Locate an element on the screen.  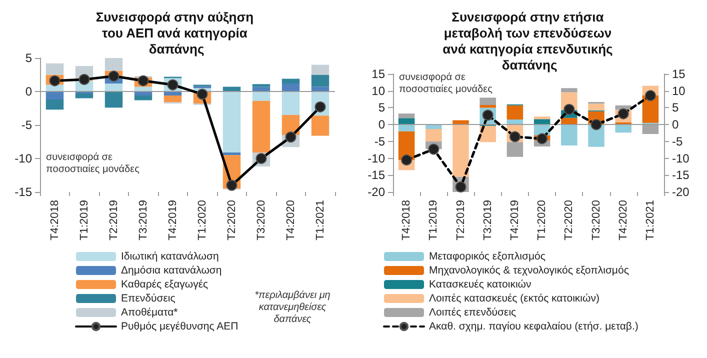
y2-tick-label: -15 is located at coordinates (681, 175).